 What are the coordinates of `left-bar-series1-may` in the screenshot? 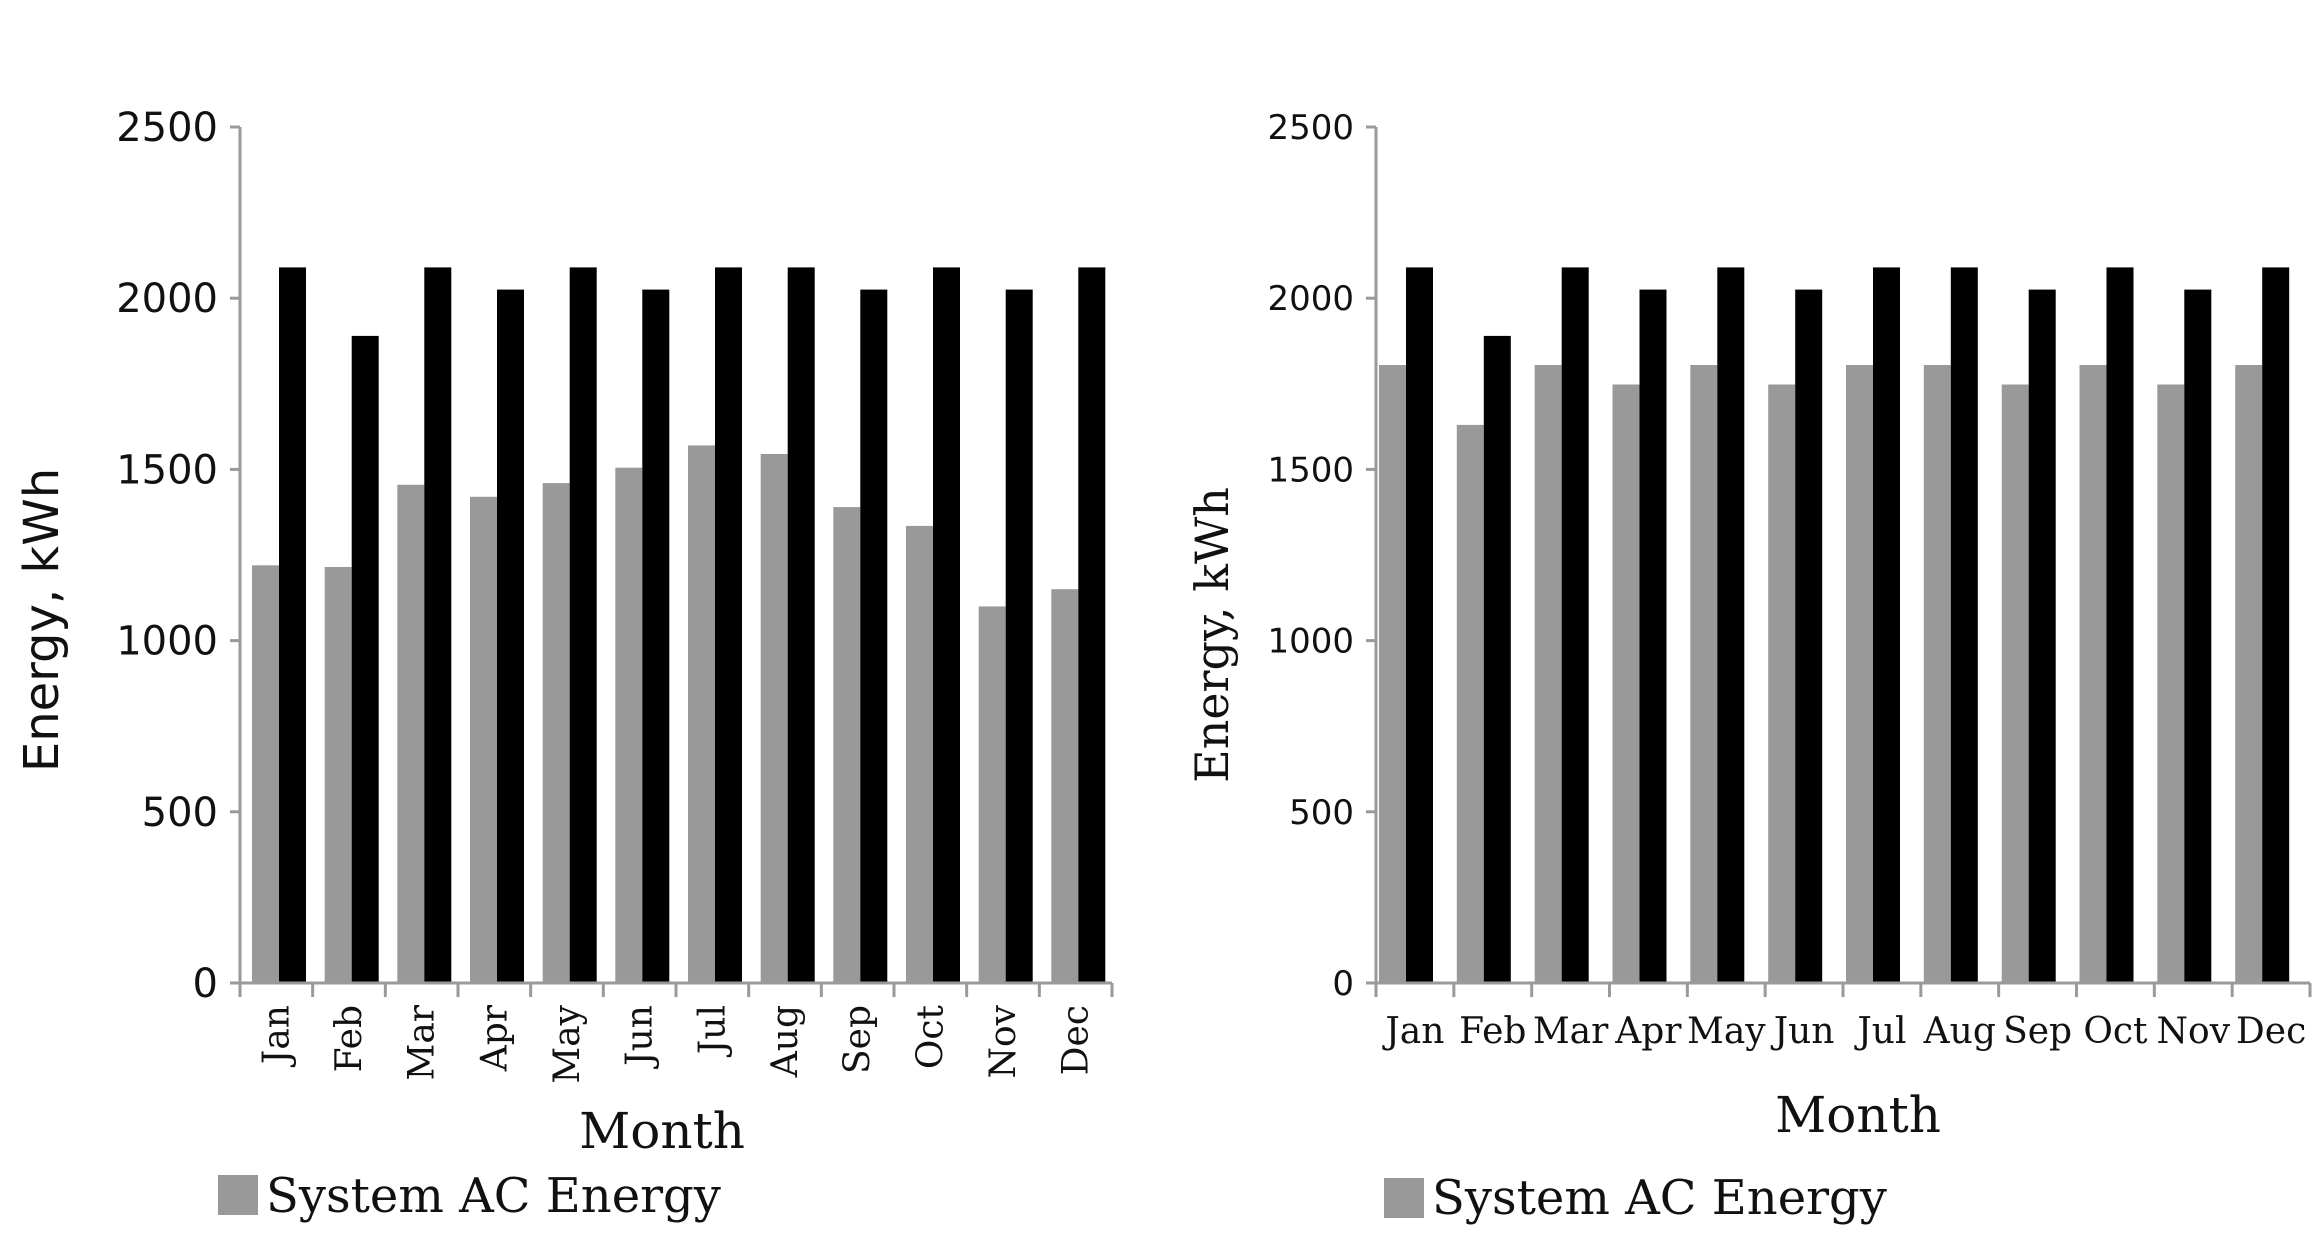 It's located at (556, 733).